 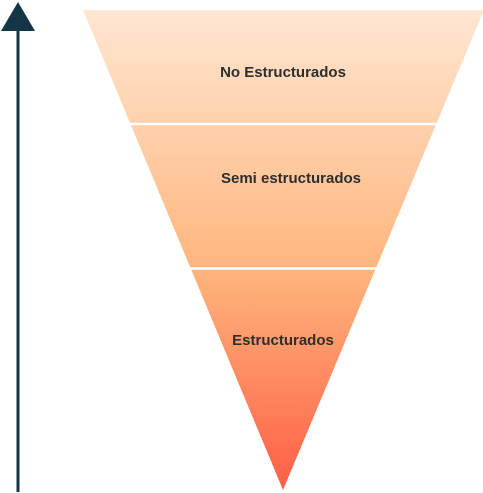 What do you see at coordinates (283, 340) in the screenshot?
I see `segment-label-estructurados: Estructurados` at bounding box center [283, 340].